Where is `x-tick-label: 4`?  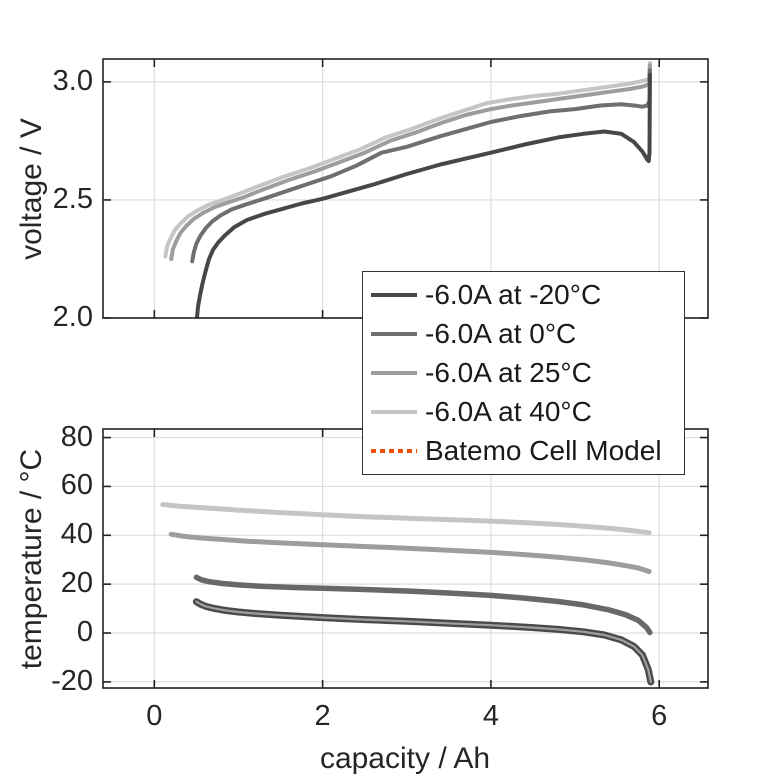
x-tick-label: 4 is located at coordinates (490, 716).